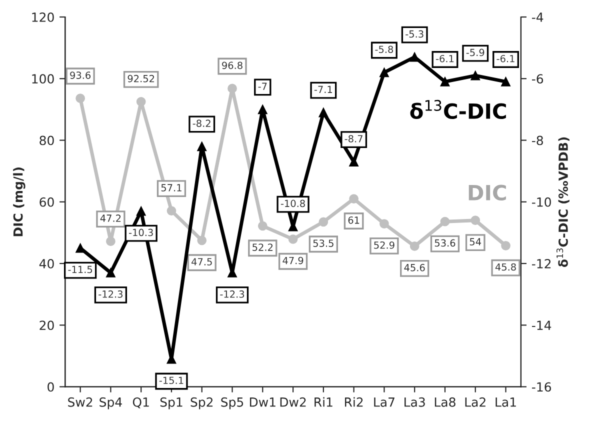 The height and width of the screenshot is (425, 592). I want to click on y-tick-label: 120, so click(43, 17).